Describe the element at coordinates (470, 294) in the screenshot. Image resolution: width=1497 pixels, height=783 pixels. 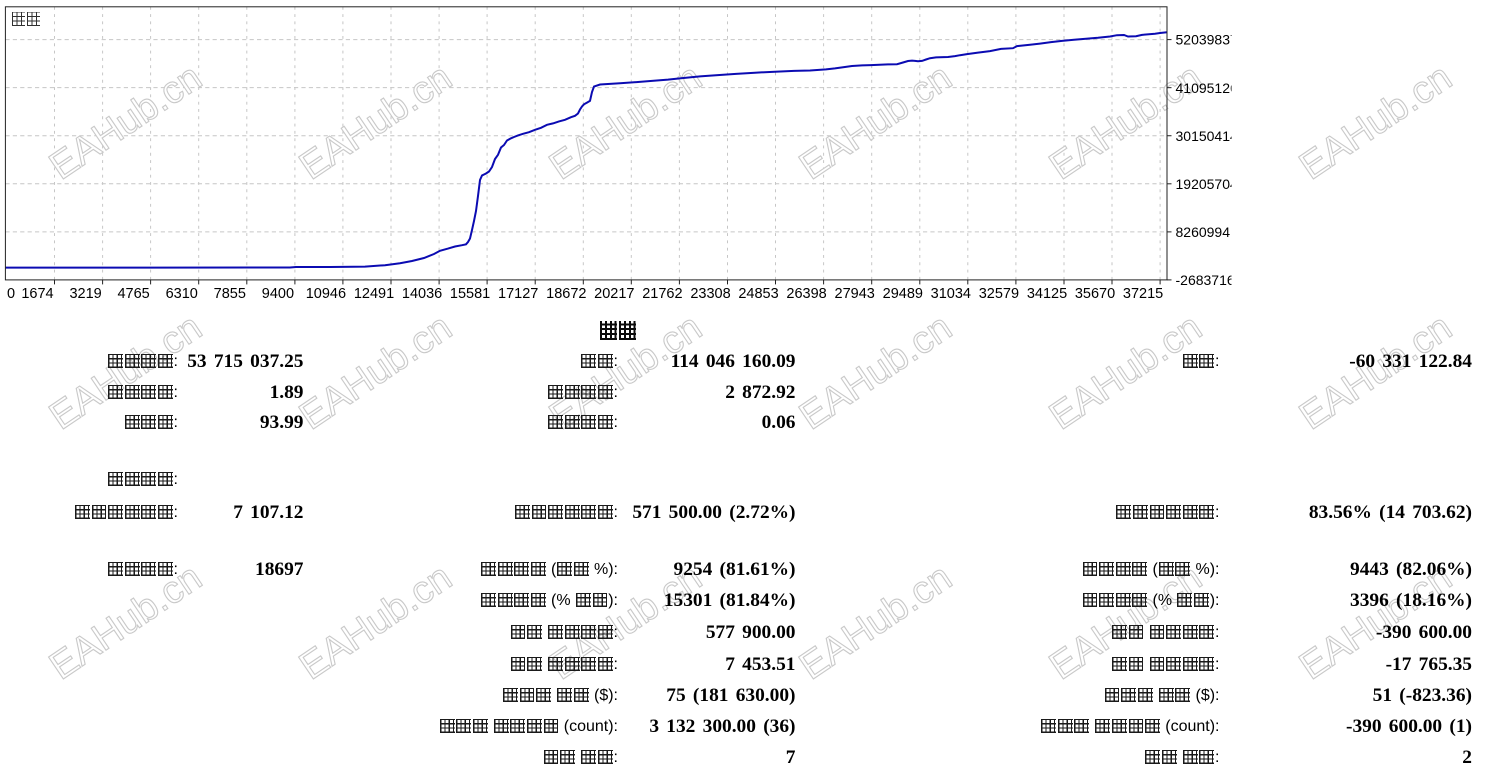
I see `svg-text: 15581` at that location.